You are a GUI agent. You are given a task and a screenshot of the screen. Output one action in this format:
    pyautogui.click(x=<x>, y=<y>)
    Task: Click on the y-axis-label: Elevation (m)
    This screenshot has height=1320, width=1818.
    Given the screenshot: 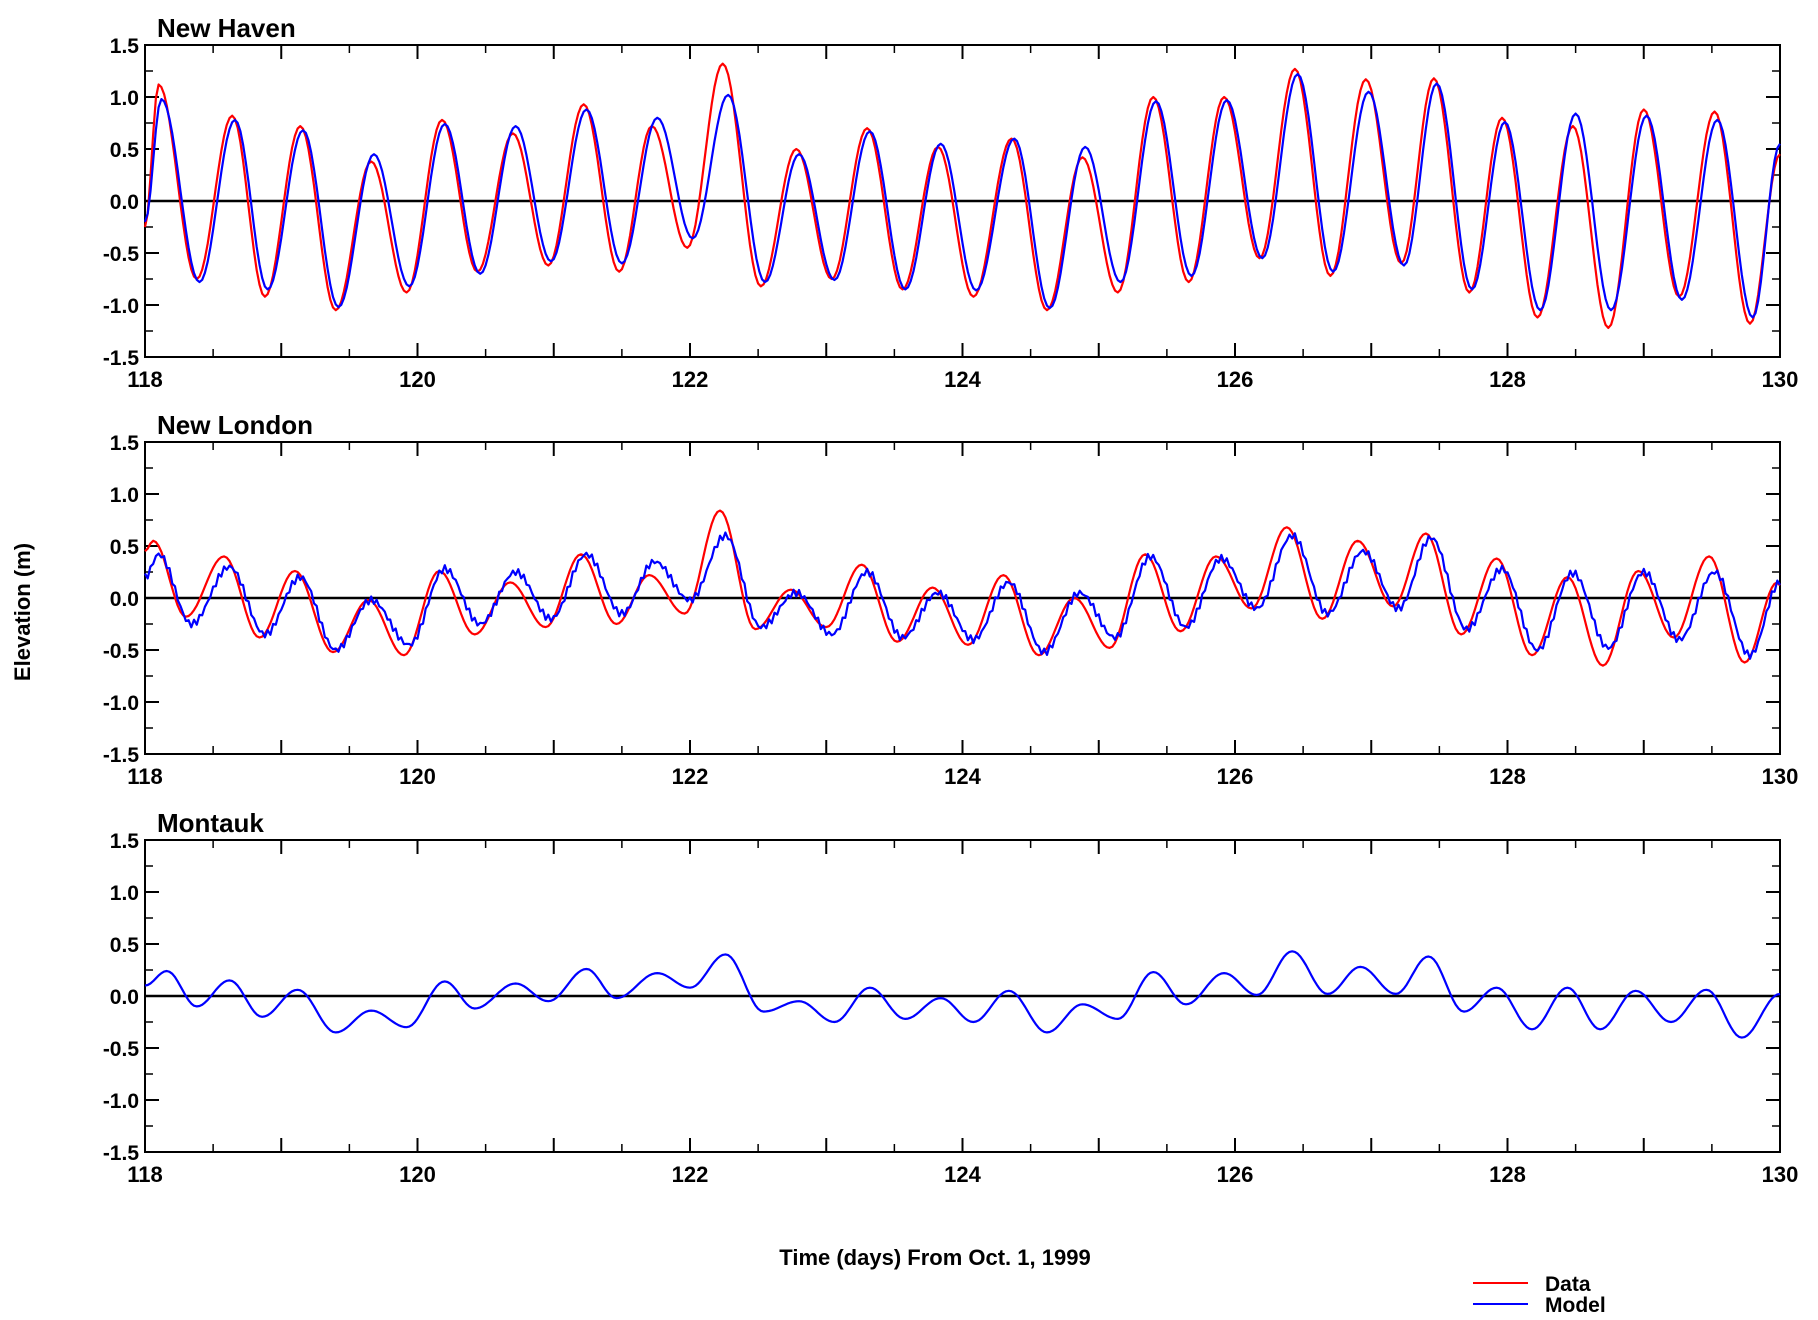 What is the action you would take?
    pyautogui.click(x=22, y=612)
    